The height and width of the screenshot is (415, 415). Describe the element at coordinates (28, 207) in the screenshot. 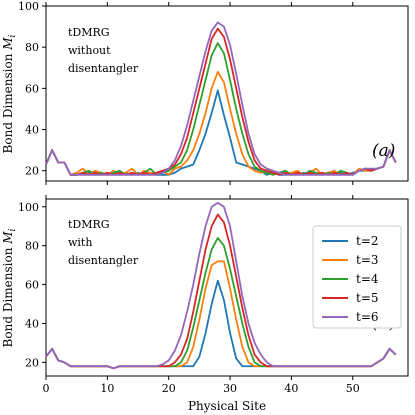

I see `panel-b-y-tick-label: 100` at that location.